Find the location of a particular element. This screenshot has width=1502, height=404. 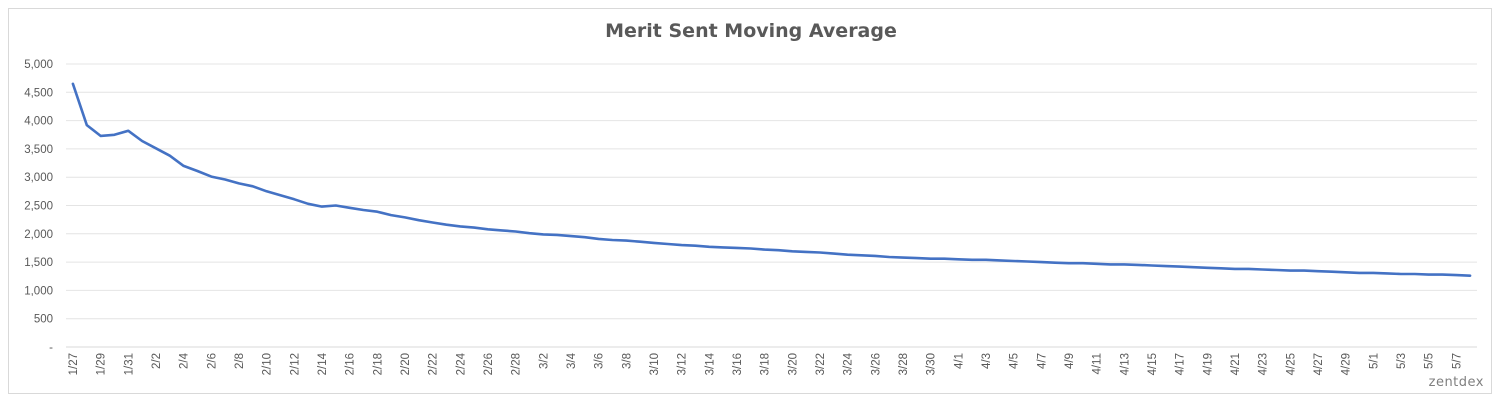

x-tick-label: 2/2 is located at coordinates (157, 361).